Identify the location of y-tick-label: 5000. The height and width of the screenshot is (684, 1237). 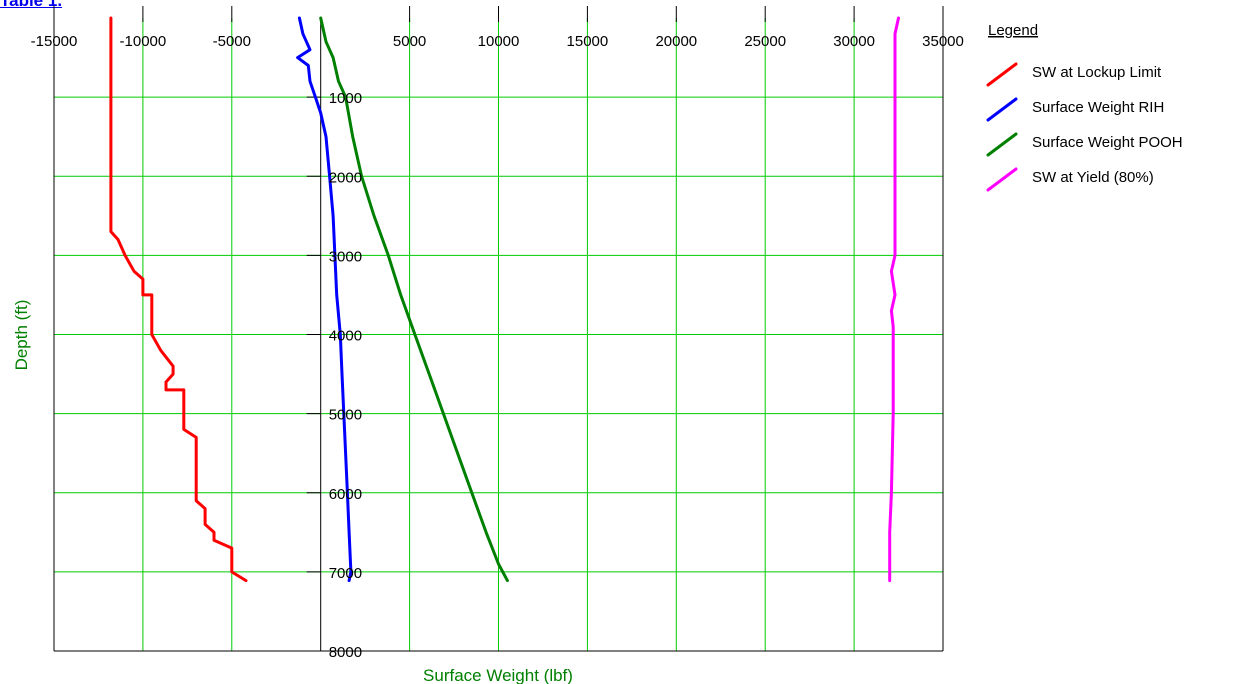
(345, 415).